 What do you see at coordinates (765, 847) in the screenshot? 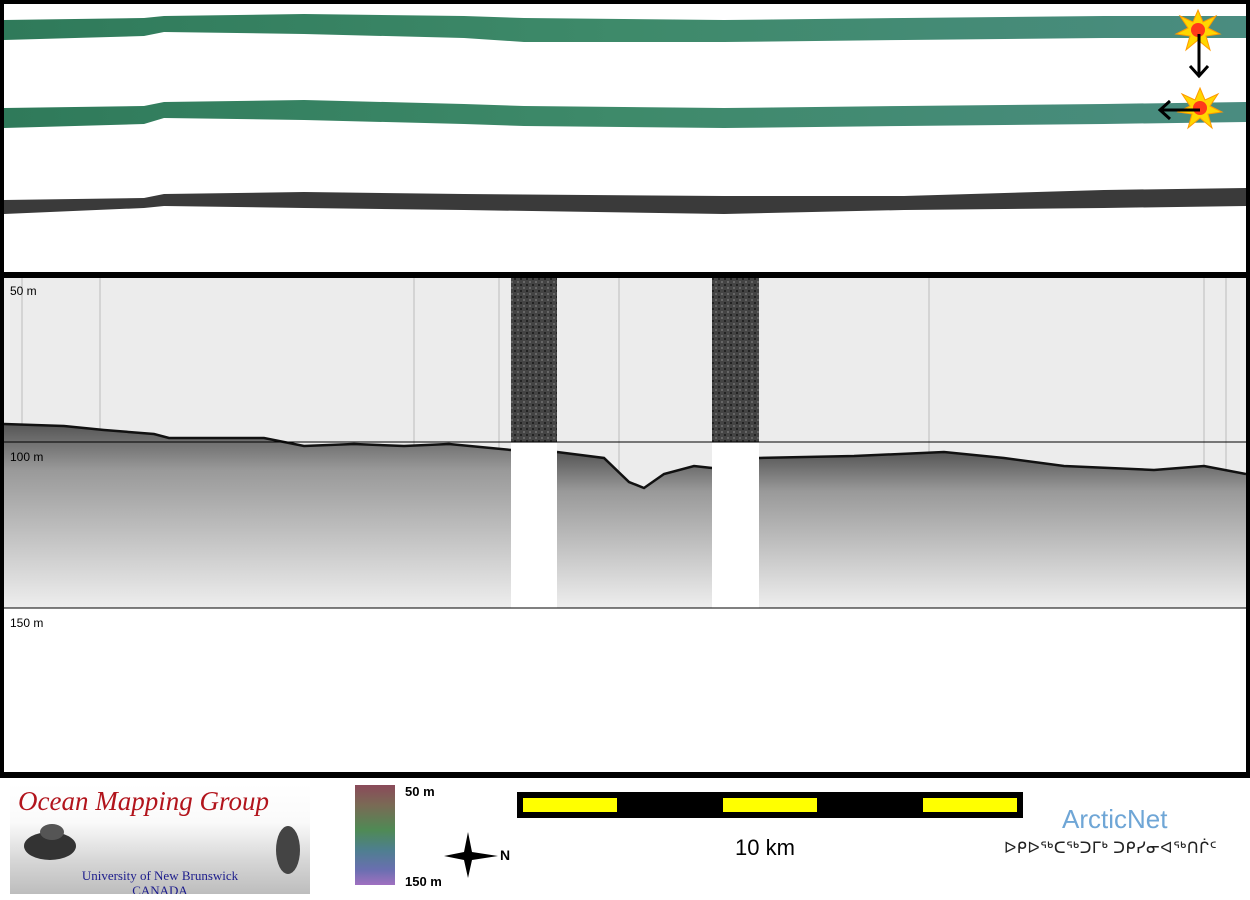
I see `scale-label: 10 km` at bounding box center [765, 847].